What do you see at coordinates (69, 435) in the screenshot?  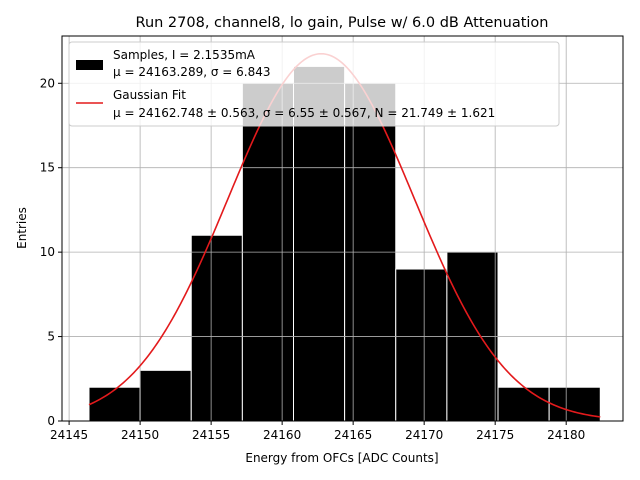 I see `x-tick-label: 24145` at bounding box center [69, 435].